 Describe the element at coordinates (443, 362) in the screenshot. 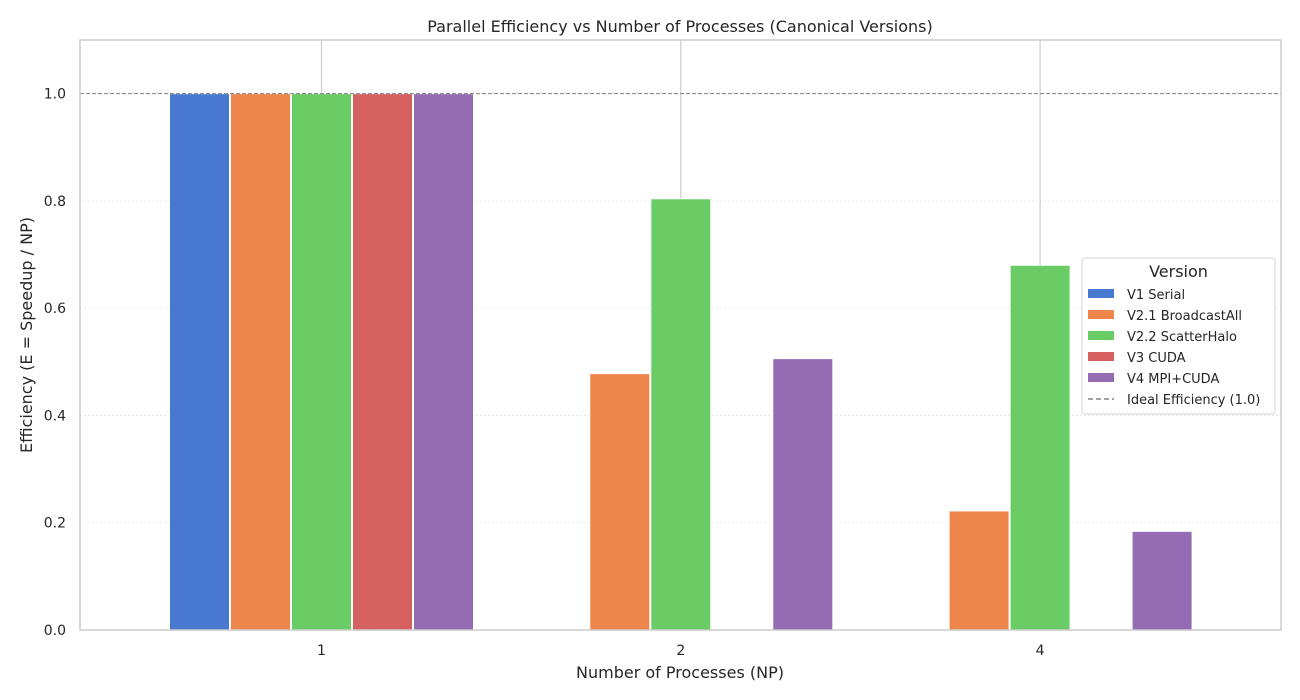

I see `bar-v4-mpi-cuda-np1` at that location.